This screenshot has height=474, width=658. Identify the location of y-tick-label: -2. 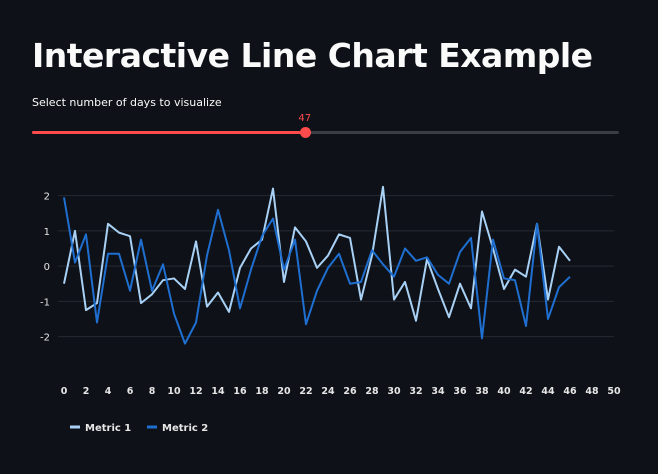
(45, 338).